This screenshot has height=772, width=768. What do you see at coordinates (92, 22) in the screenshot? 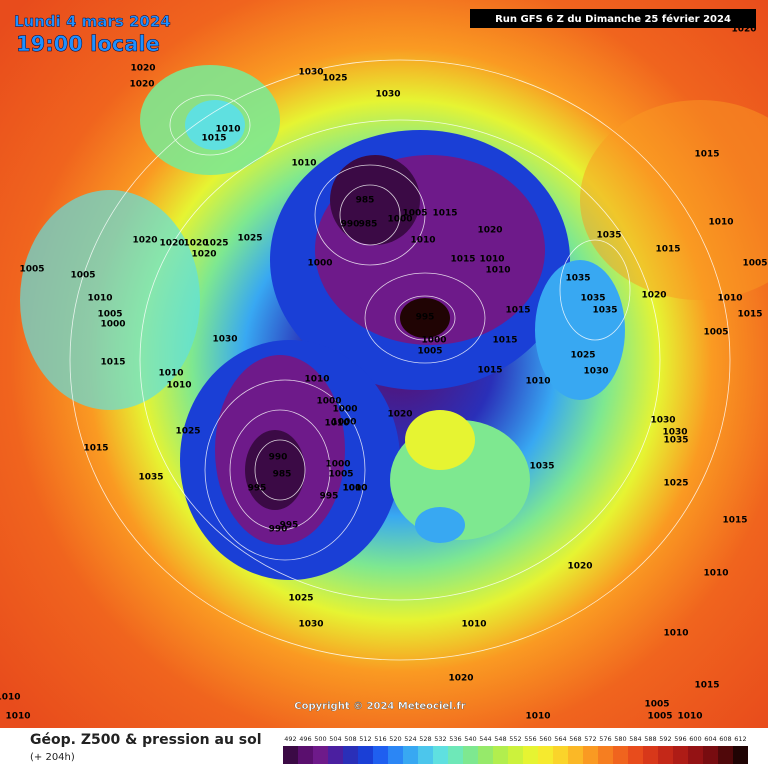
I see `date-title: Lundi 4 mars 2024` at bounding box center [92, 22].